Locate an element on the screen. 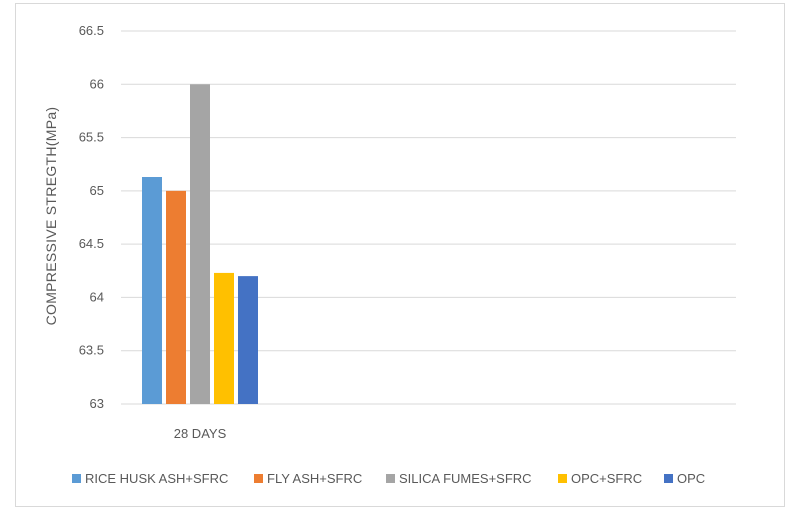  y-tick-label: 63 is located at coordinates (97, 403).